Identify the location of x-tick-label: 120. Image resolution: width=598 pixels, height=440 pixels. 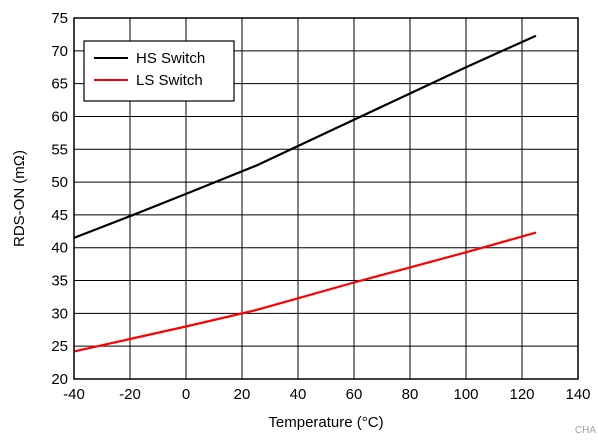
(521, 394).